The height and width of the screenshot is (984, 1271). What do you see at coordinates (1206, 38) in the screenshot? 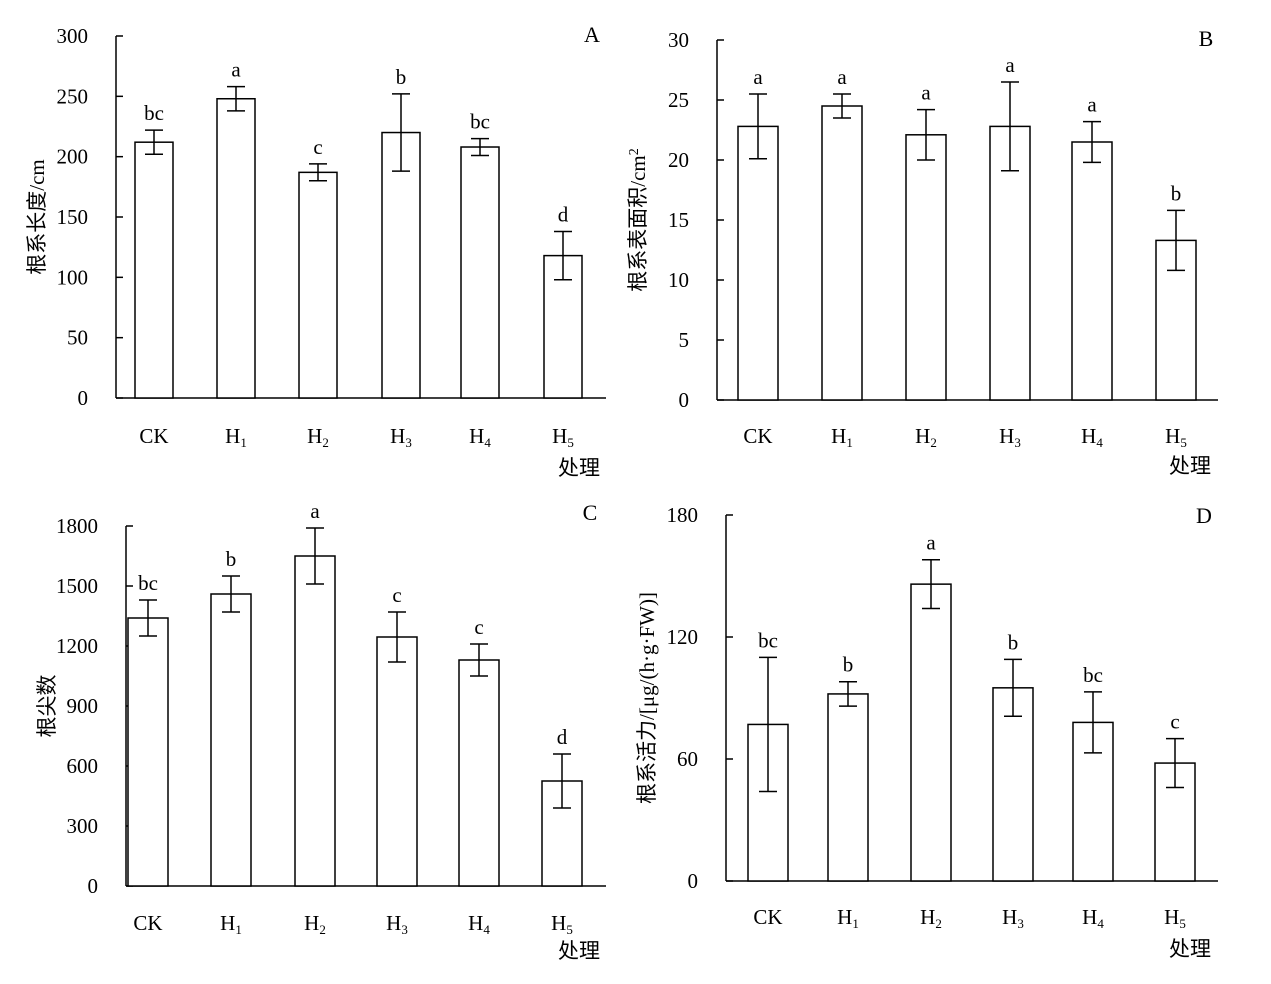
I see `panel-letter: B` at bounding box center [1206, 38].